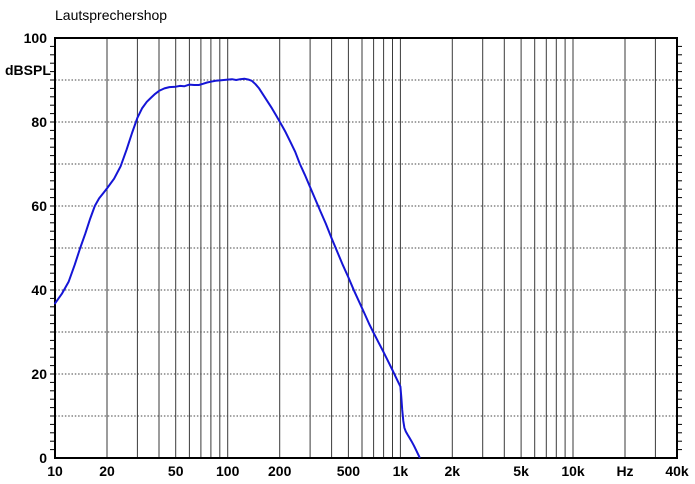 This screenshot has width=695, height=484. What do you see at coordinates (401, 471) in the screenshot?
I see `svg-text: 1k` at bounding box center [401, 471].